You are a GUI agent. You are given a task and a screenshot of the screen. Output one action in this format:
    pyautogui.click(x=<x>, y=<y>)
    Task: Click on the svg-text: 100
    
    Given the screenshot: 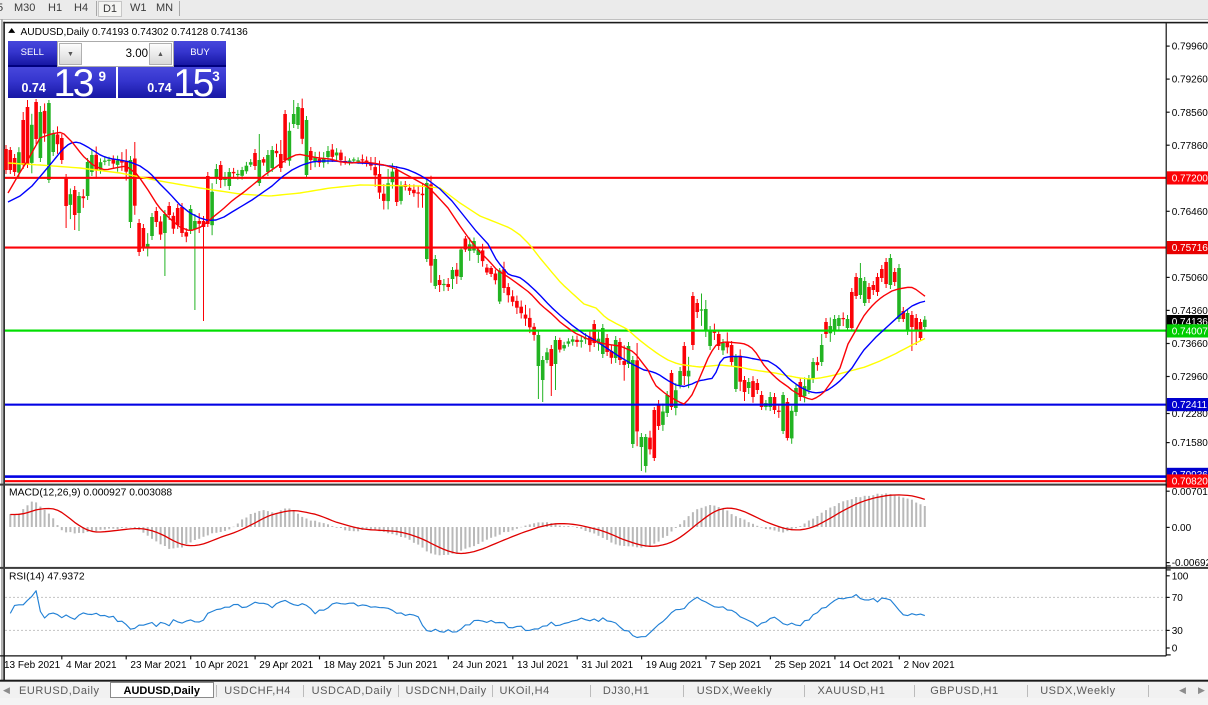 What is the action you would take?
    pyautogui.click(x=1180, y=576)
    